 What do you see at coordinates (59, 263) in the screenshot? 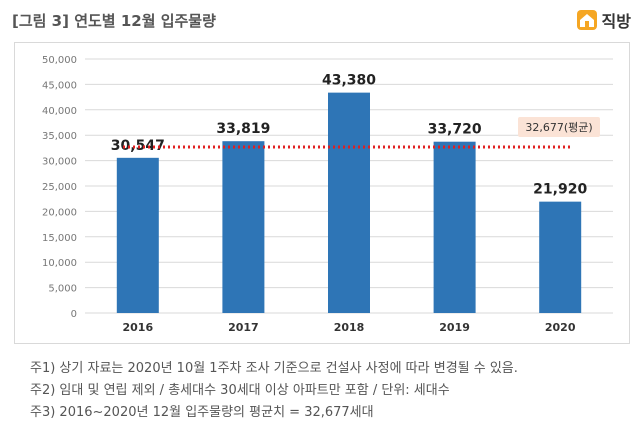
I see `y-tick-label: 10,000` at bounding box center [59, 263].